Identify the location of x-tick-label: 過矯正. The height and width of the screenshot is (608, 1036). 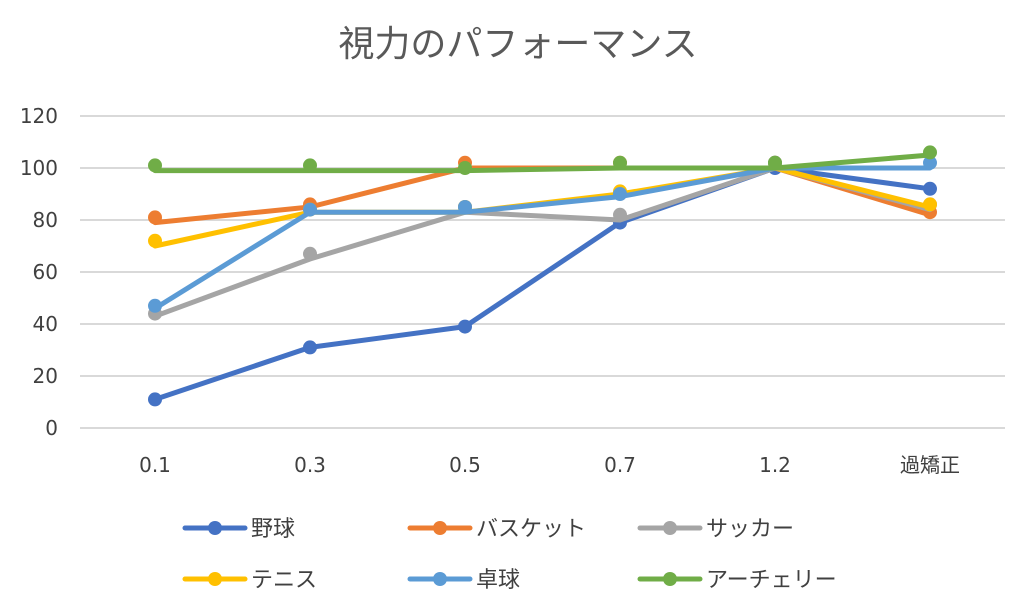
(930, 465).